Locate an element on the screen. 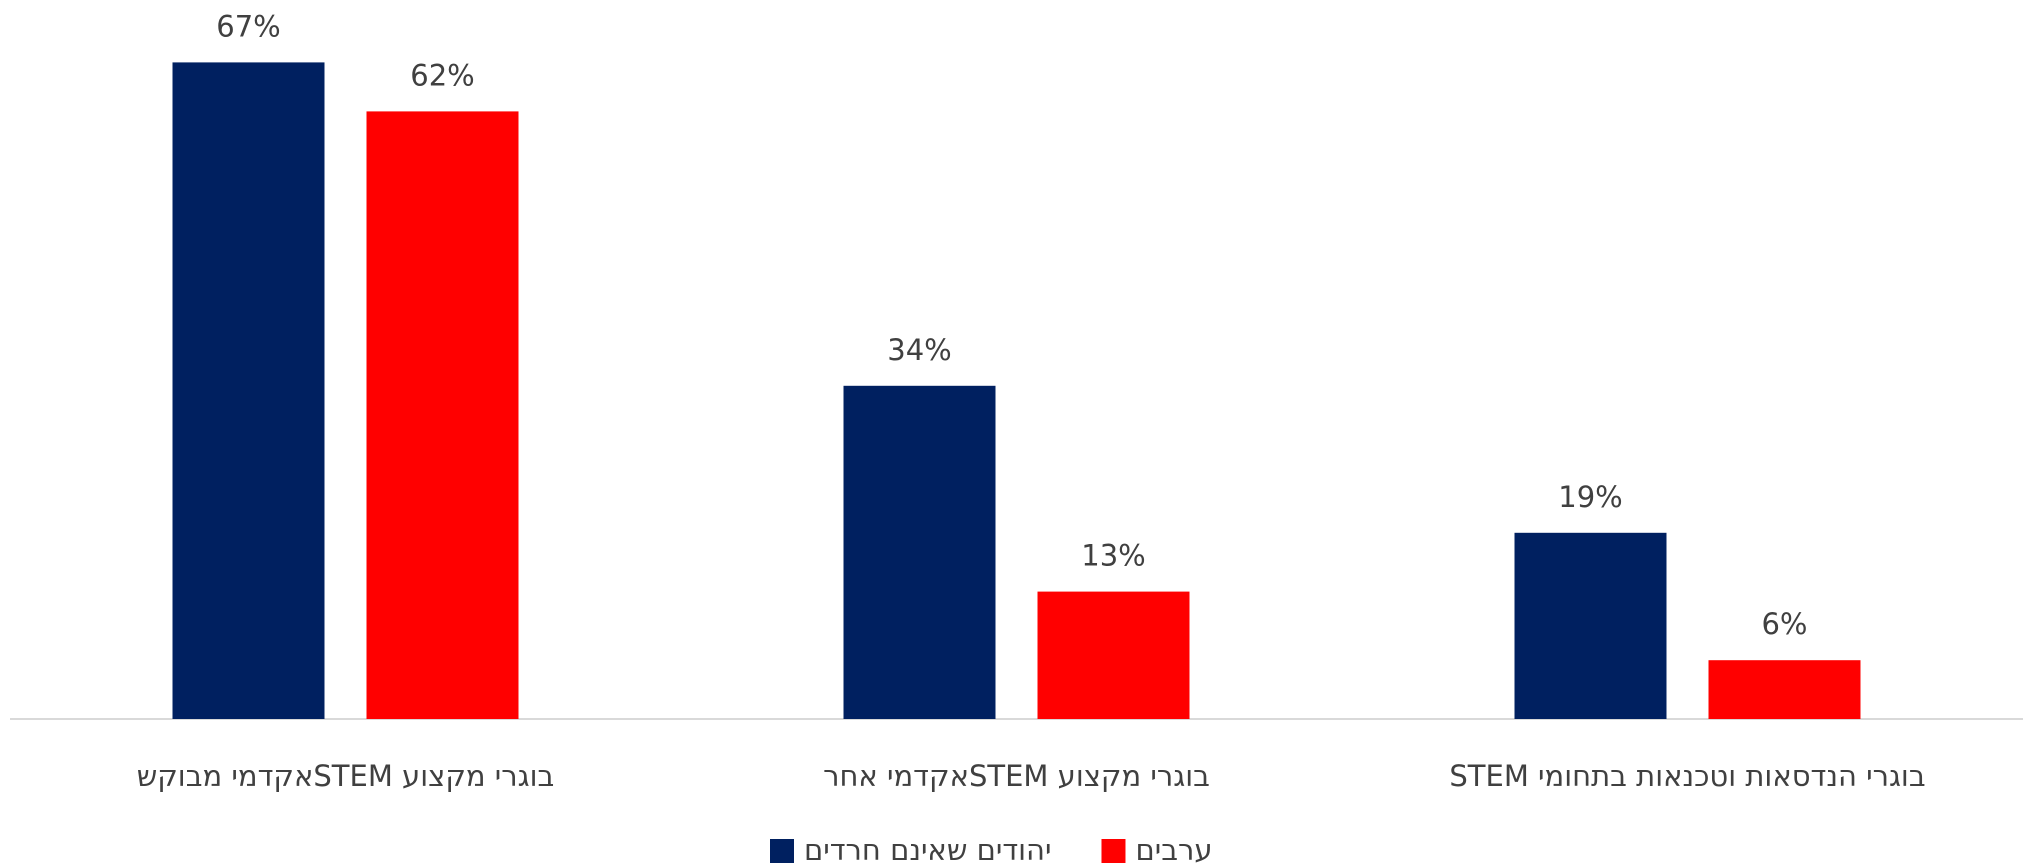 The height and width of the screenshot is (866, 2023). data-label: 6% is located at coordinates (1784, 624).